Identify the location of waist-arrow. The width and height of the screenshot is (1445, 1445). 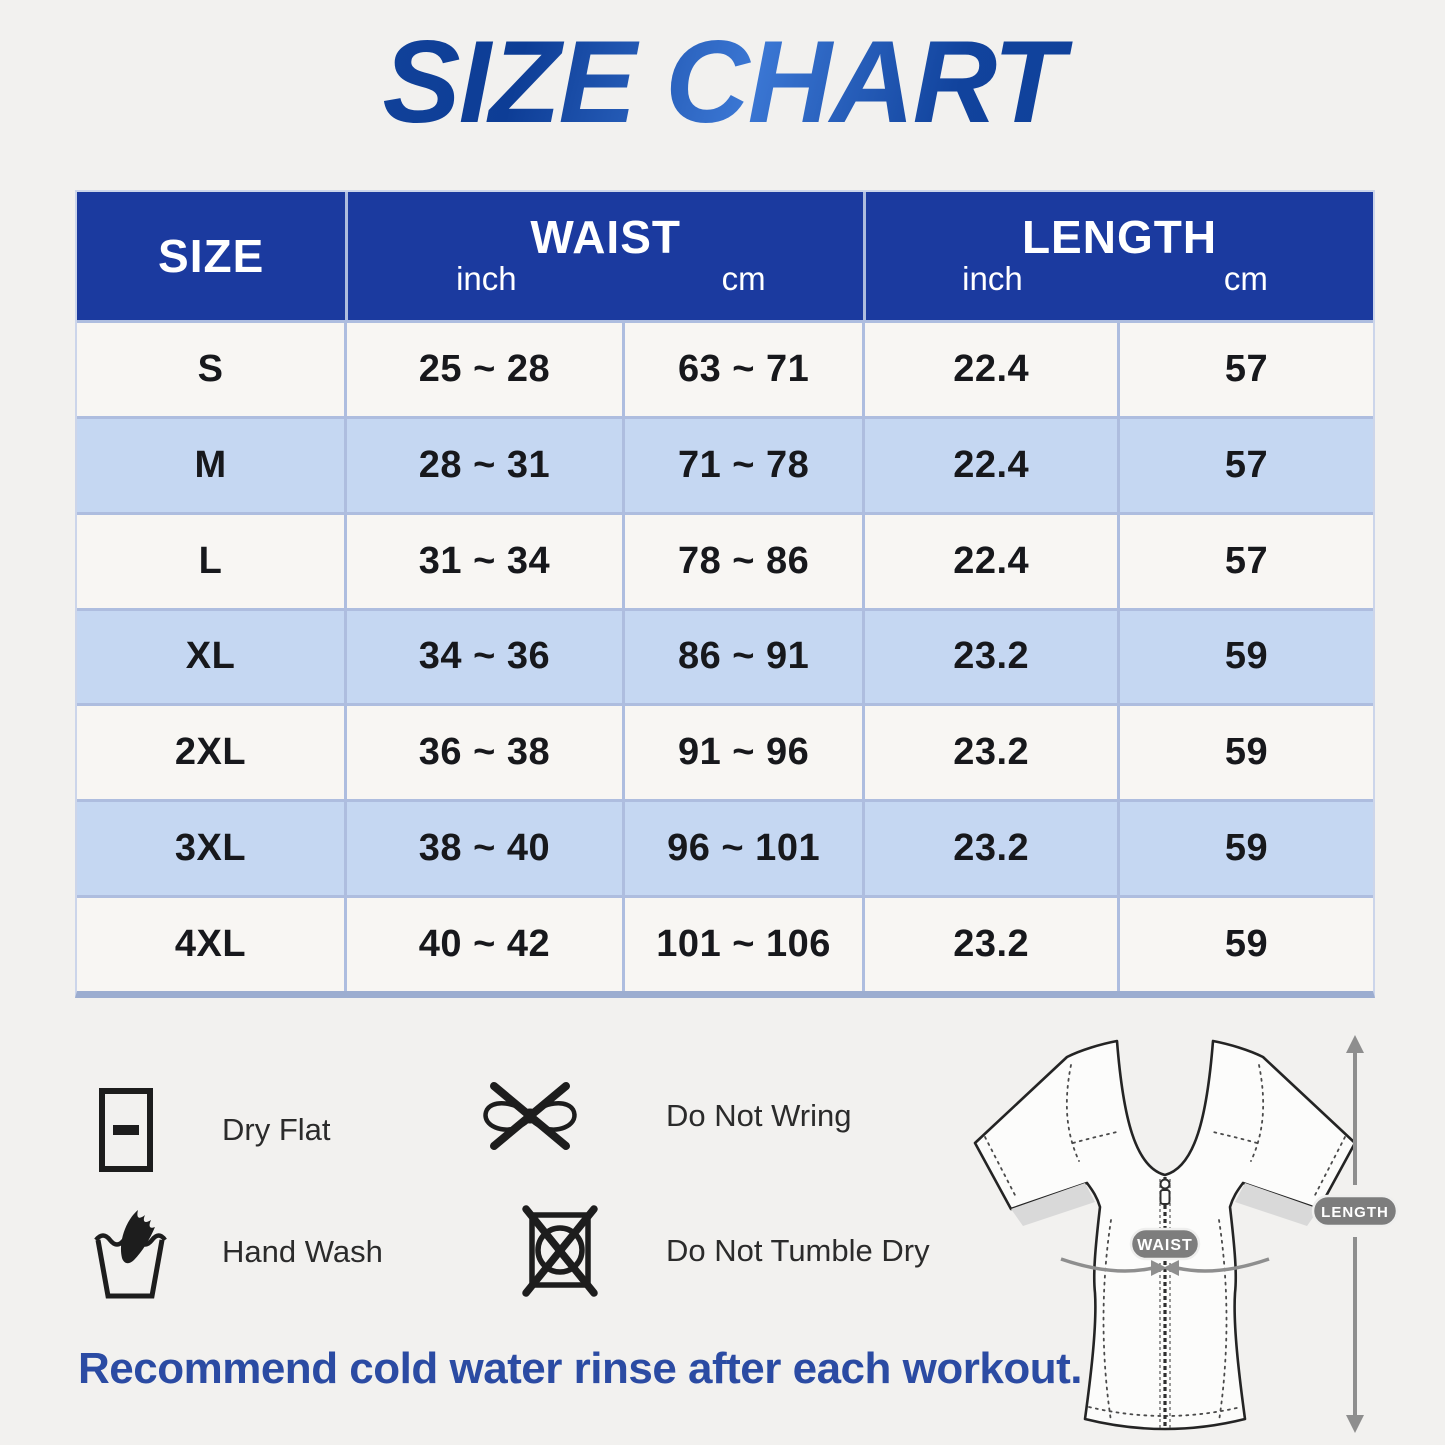
(1165, 1266).